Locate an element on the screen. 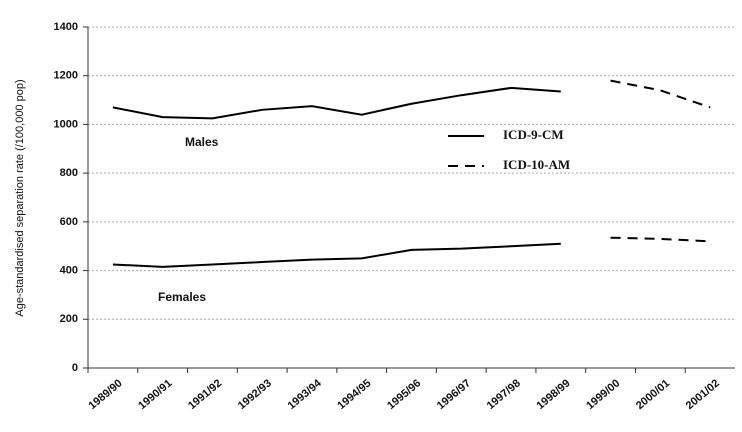 Image resolution: width=742 pixels, height=432 pixels. x-tick-label: 1993/94 is located at coordinates (305, 394).